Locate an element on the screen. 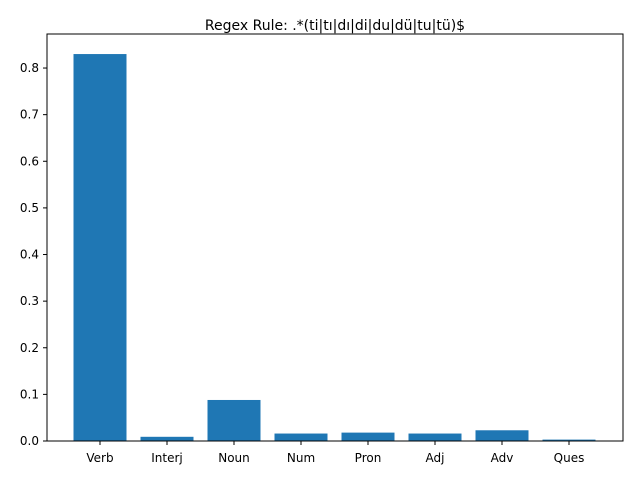 This screenshot has width=640, height=480. x-tick-label: Num is located at coordinates (301, 458).